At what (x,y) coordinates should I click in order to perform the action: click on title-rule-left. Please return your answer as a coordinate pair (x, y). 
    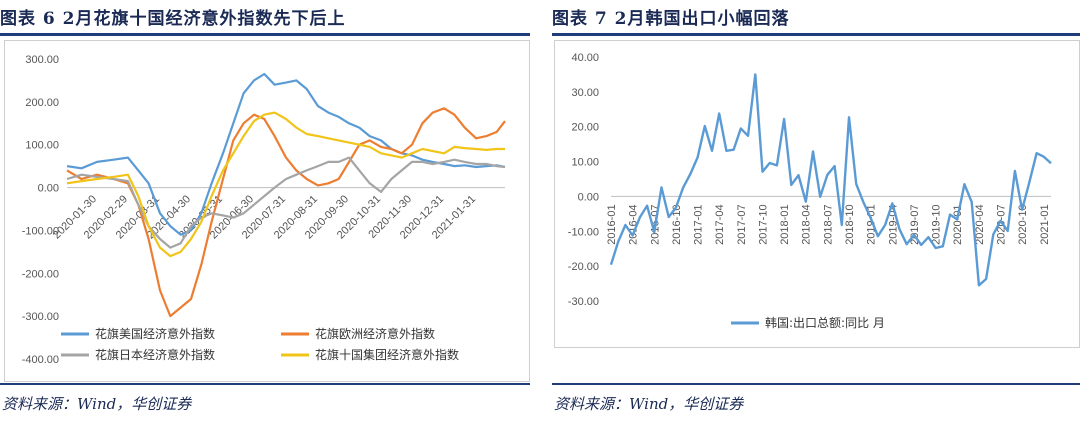
    Looking at the image, I should click on (265, 34).